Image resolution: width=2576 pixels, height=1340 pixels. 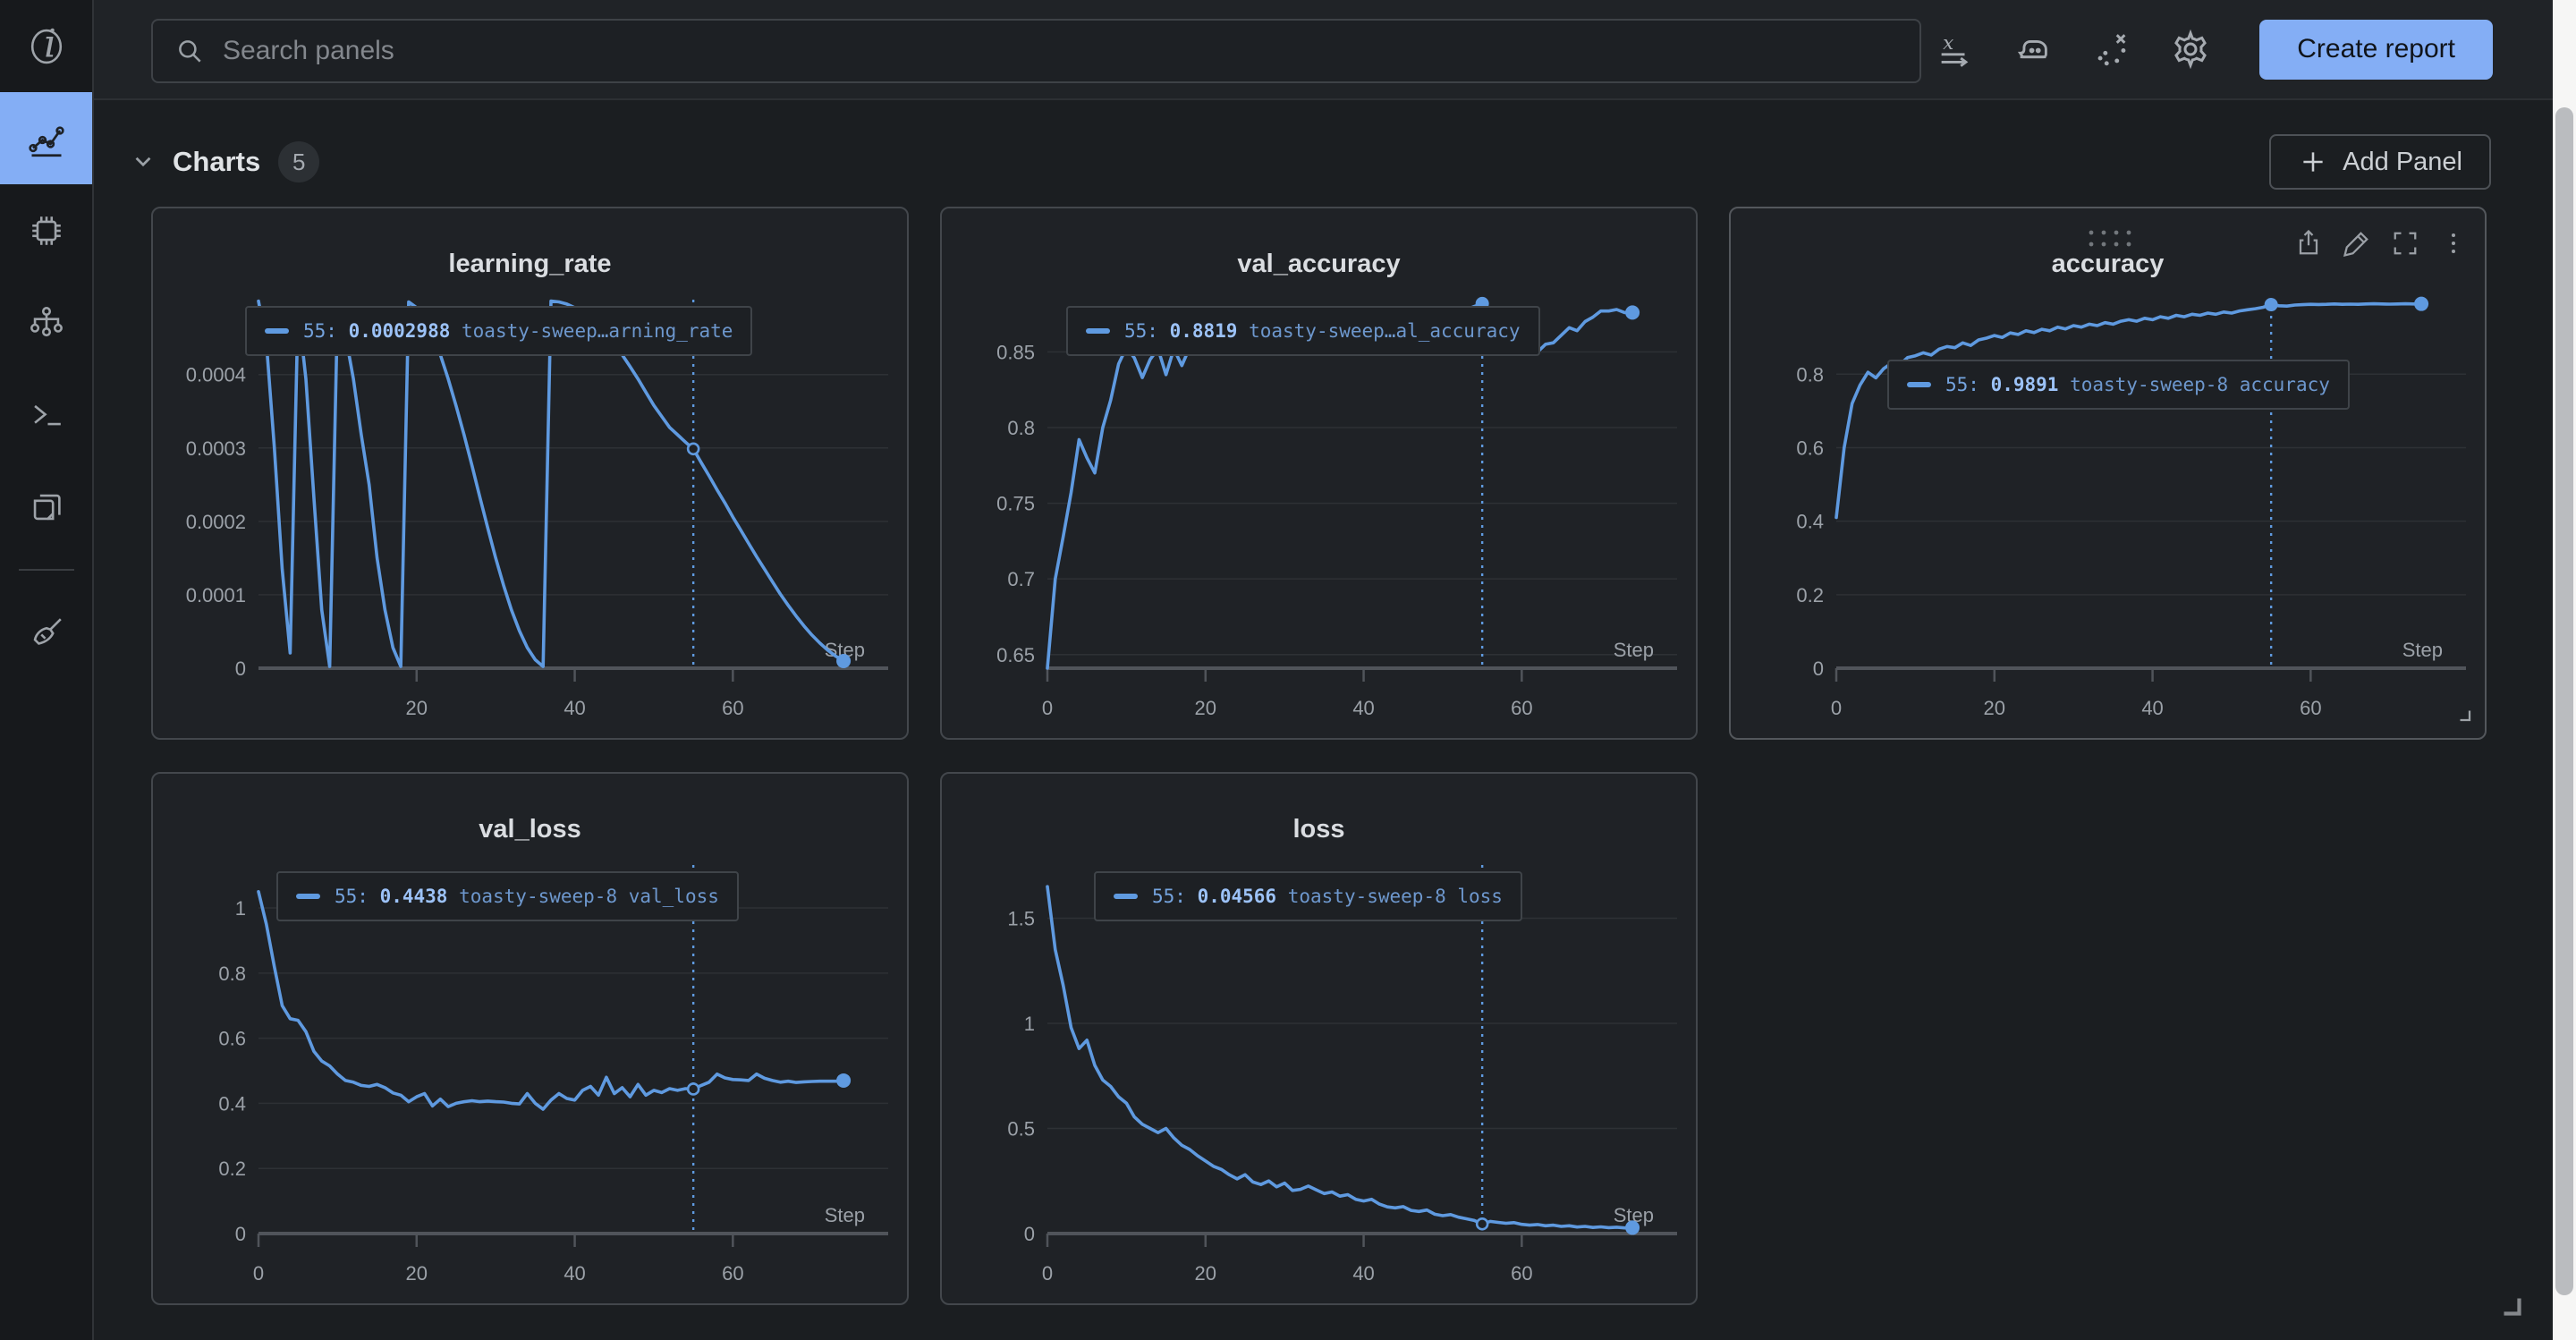 I want to click on tooltip-run-label: toasty-sweep…al_accuracy, so click(x=1379, y=331).